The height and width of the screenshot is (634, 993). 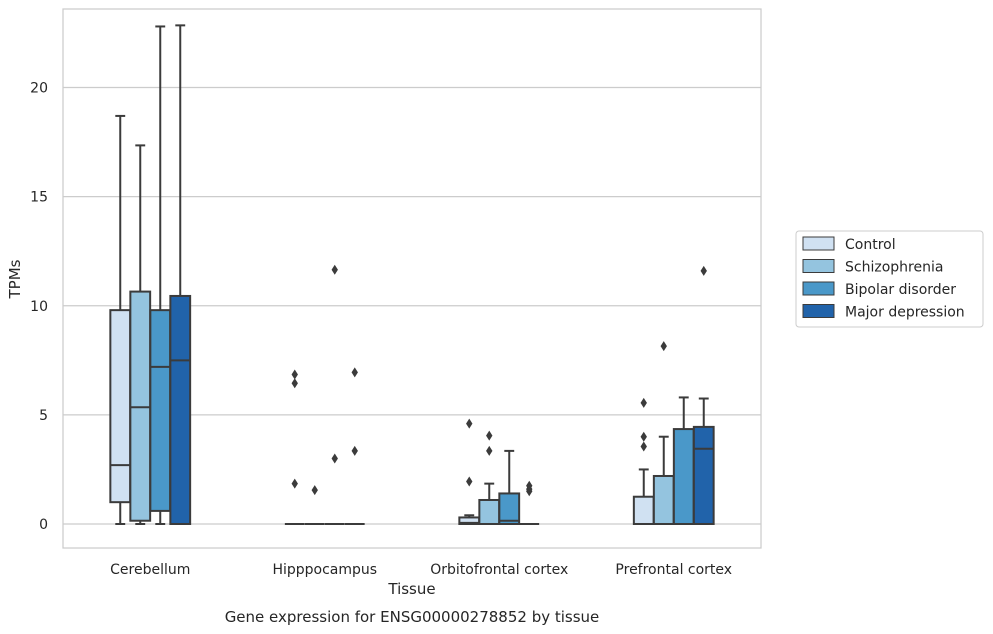 What do you see at coordinates (39, 198) in the screenshot?
I see `y-tick-label: 15` at bounding box center [39, 198].